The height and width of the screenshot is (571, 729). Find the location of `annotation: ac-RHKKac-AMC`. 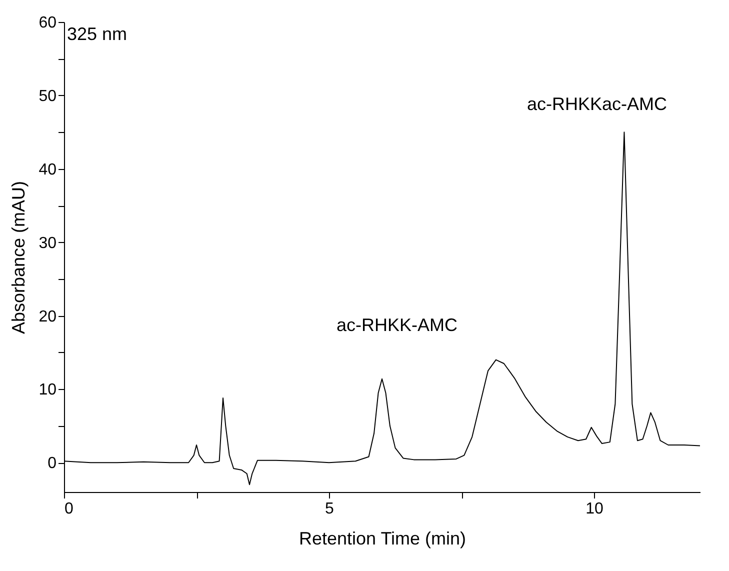

annotation: ac-RHKKac-AMC is located at coordinates (597, 104).